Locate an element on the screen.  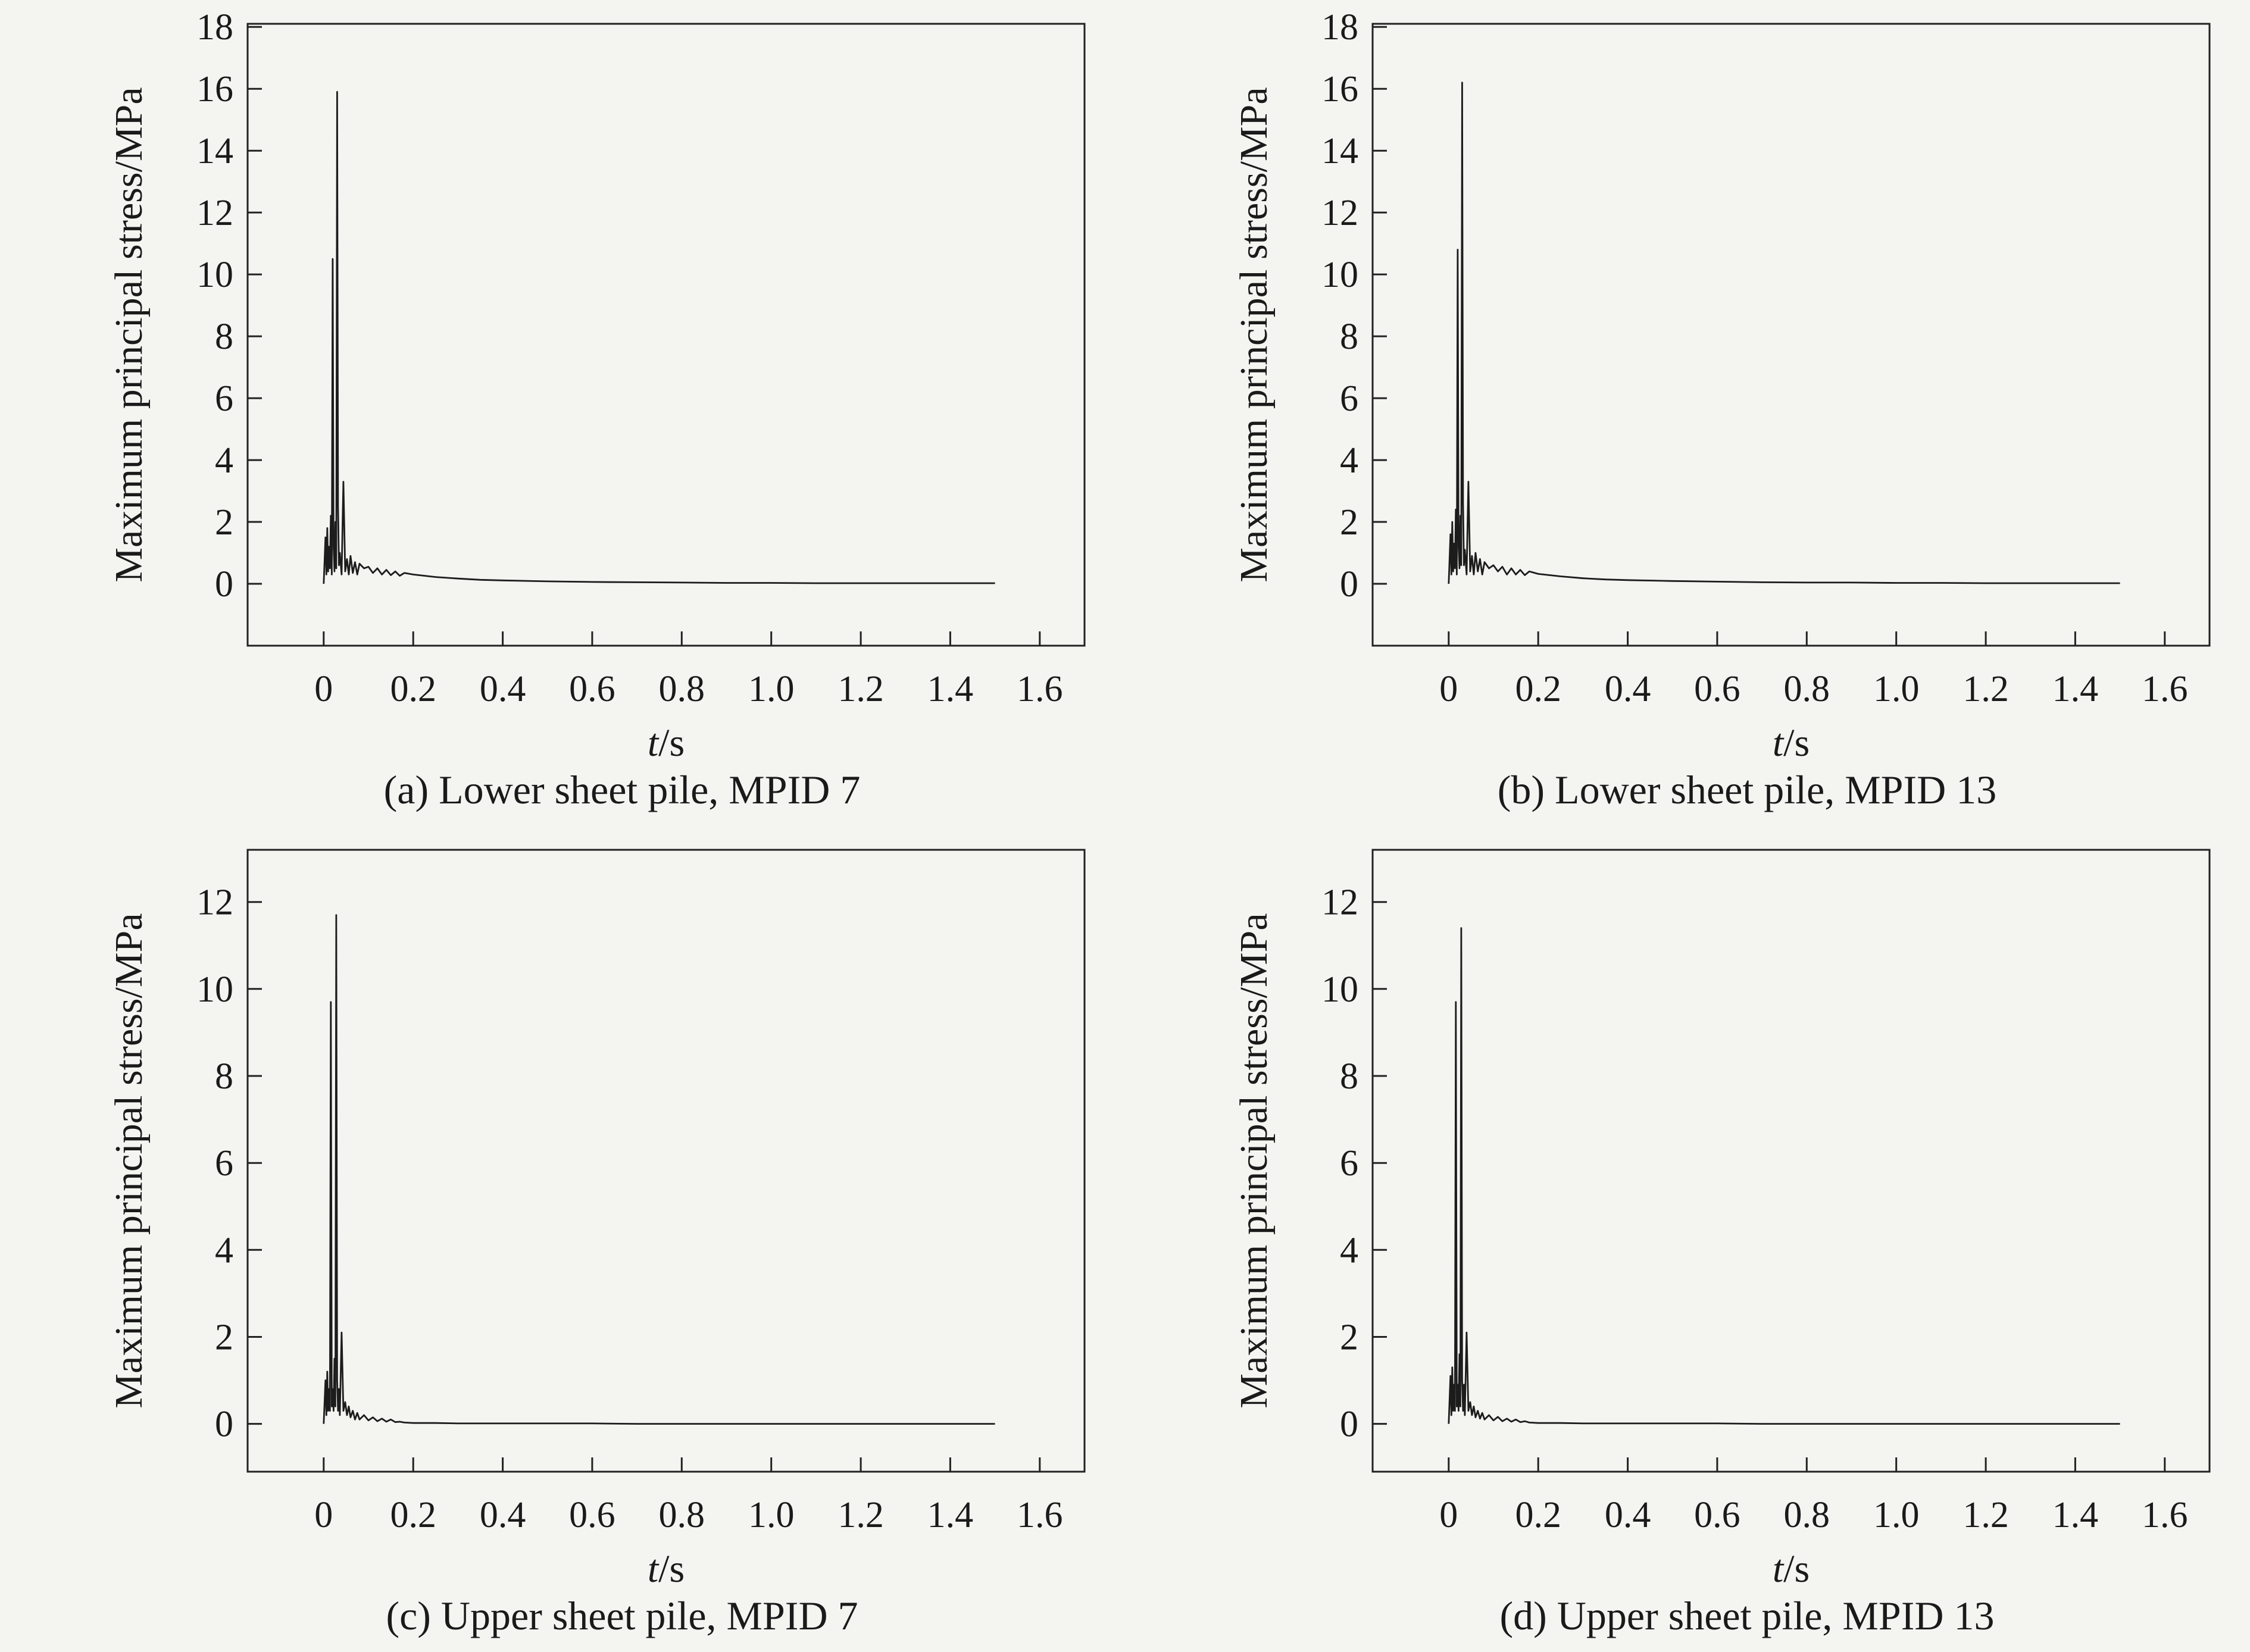
chart-d-caption: (d) Upper sheet pile, MPID 13 is located at coordinates (1747, 1615).